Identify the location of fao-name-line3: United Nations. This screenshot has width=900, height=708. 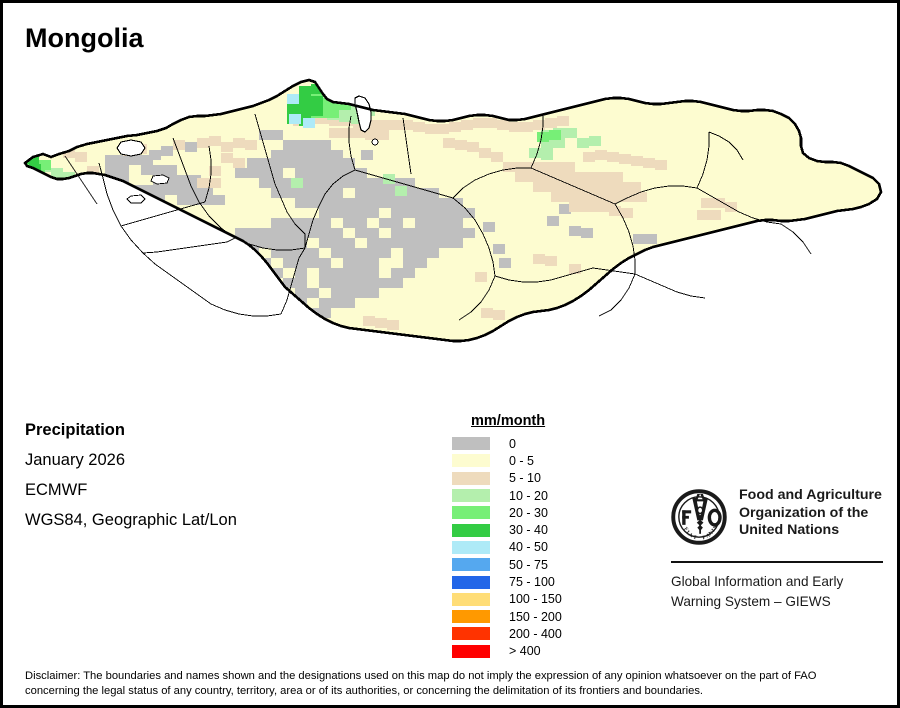
(789, 530).